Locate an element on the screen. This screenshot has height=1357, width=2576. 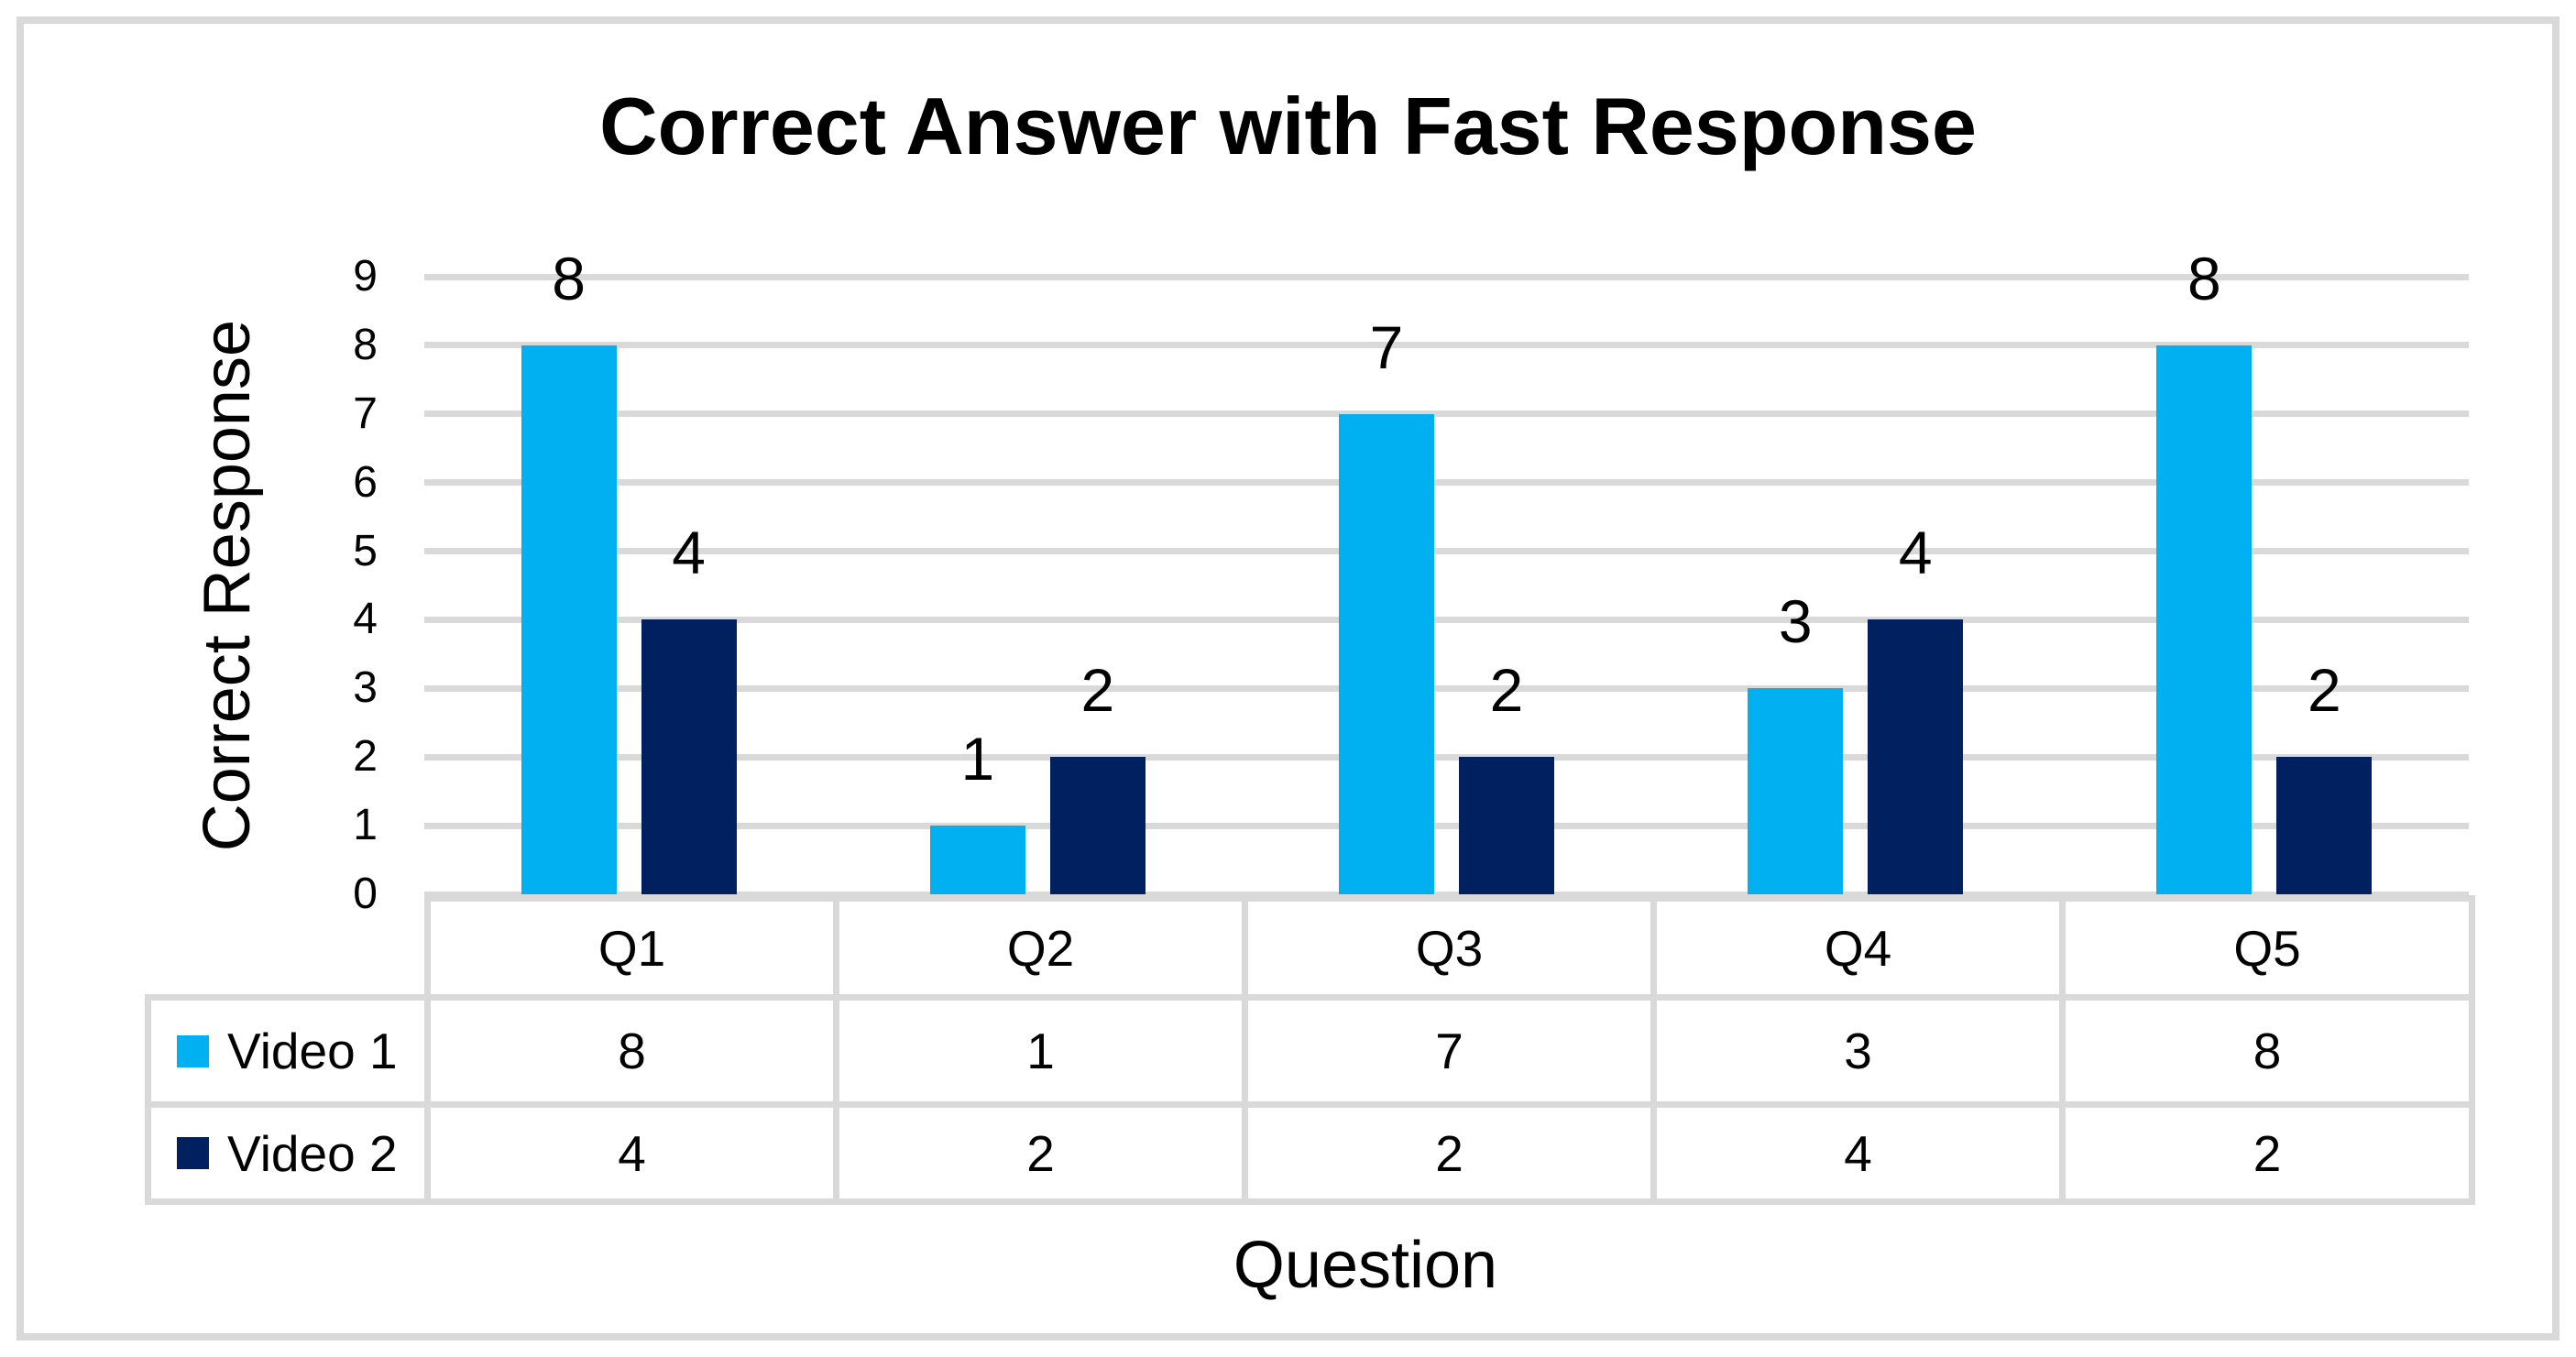
category-header-q2: Q2 is located at coordinates (1040, 948).